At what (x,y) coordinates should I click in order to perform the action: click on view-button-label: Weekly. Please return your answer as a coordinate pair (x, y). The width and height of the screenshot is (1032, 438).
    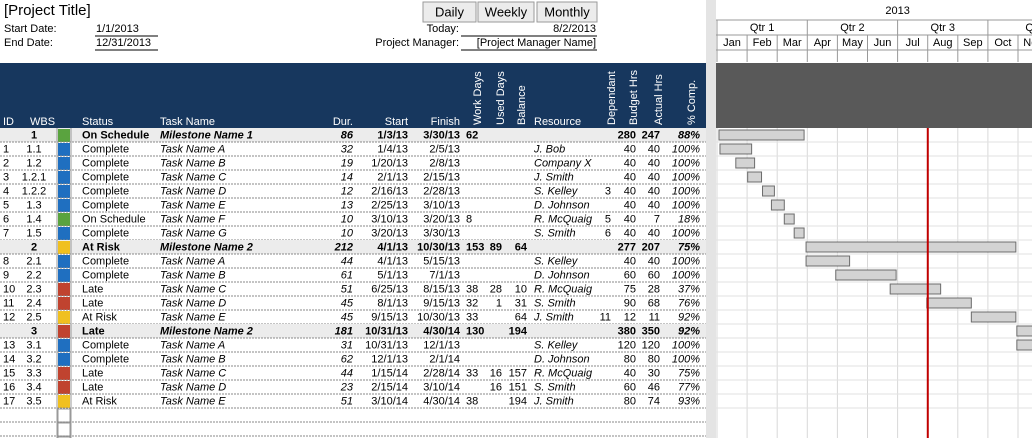
    Looking at the image, I should click on (506, 11).